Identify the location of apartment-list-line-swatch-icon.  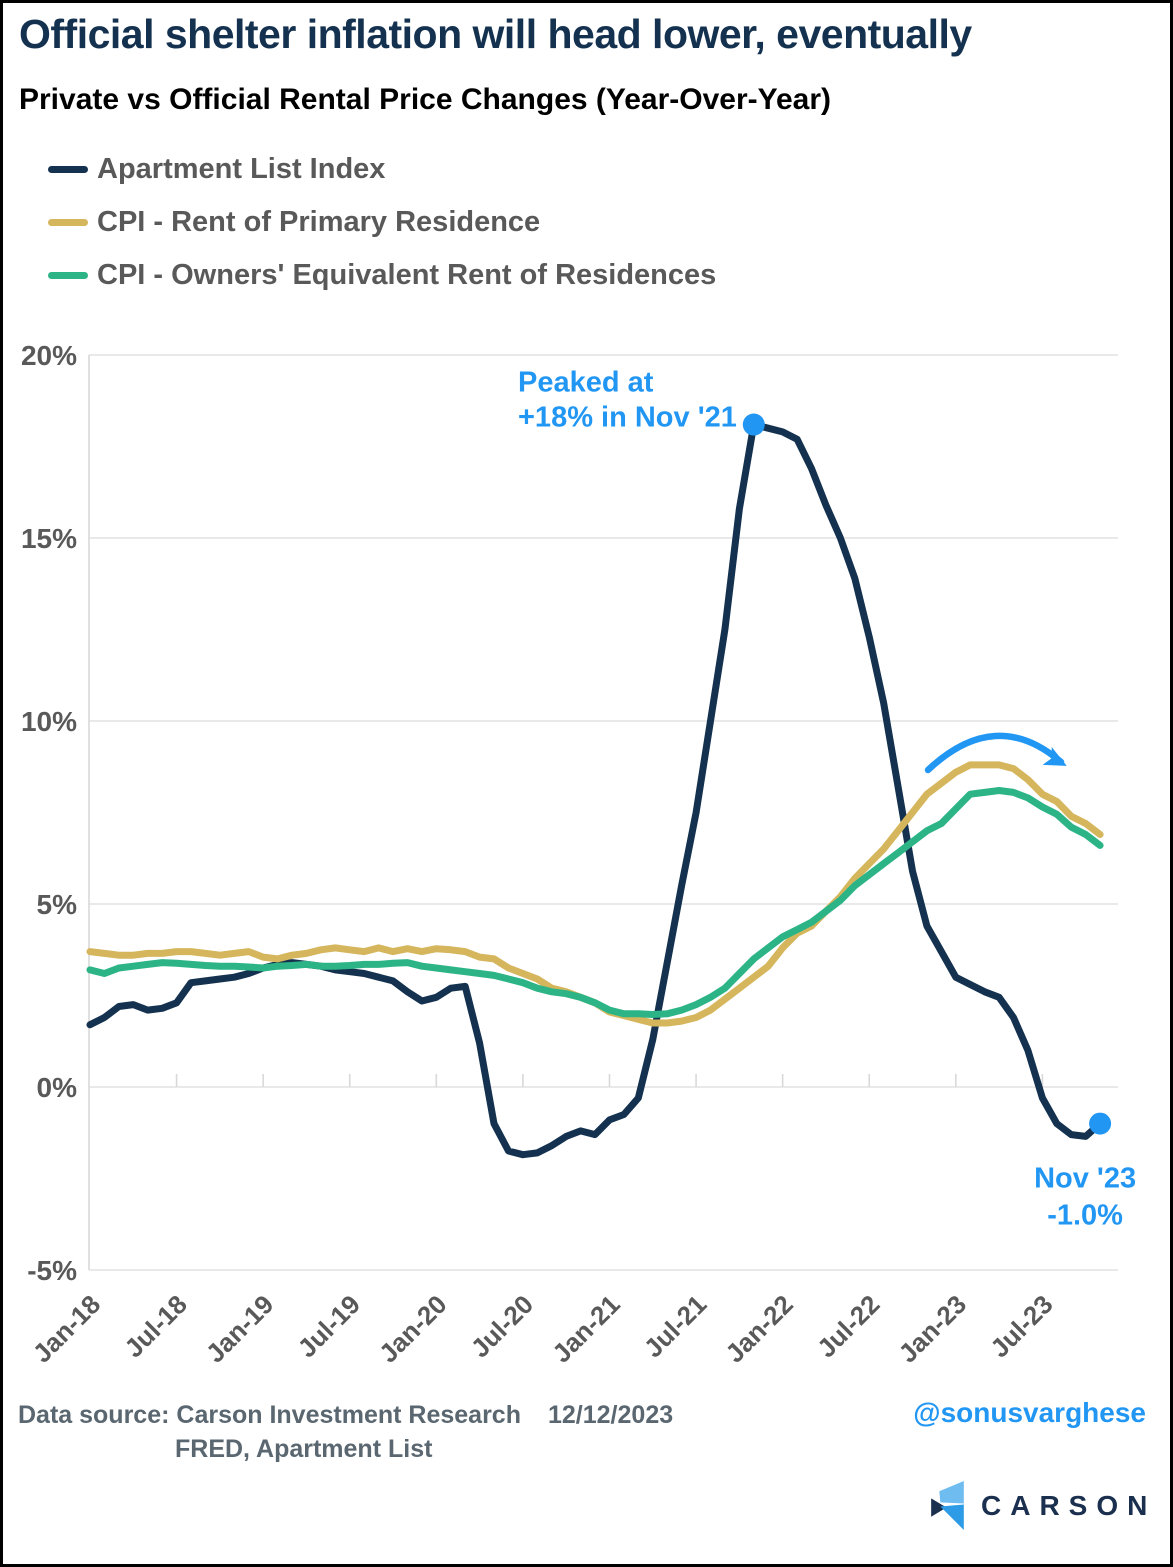
(68, 169).